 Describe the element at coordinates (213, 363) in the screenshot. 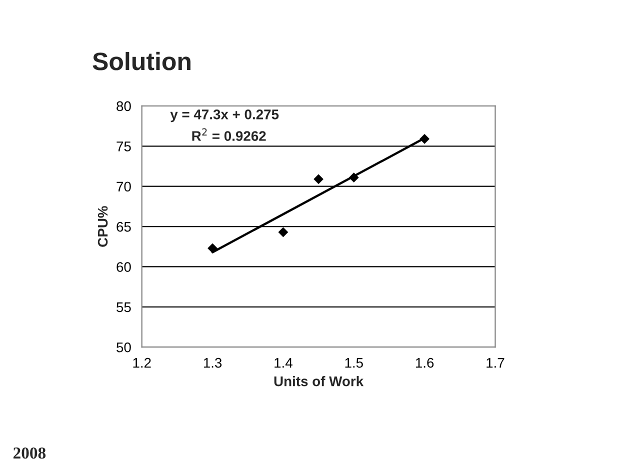

I see `x-tick-label: 1.3` at that location.